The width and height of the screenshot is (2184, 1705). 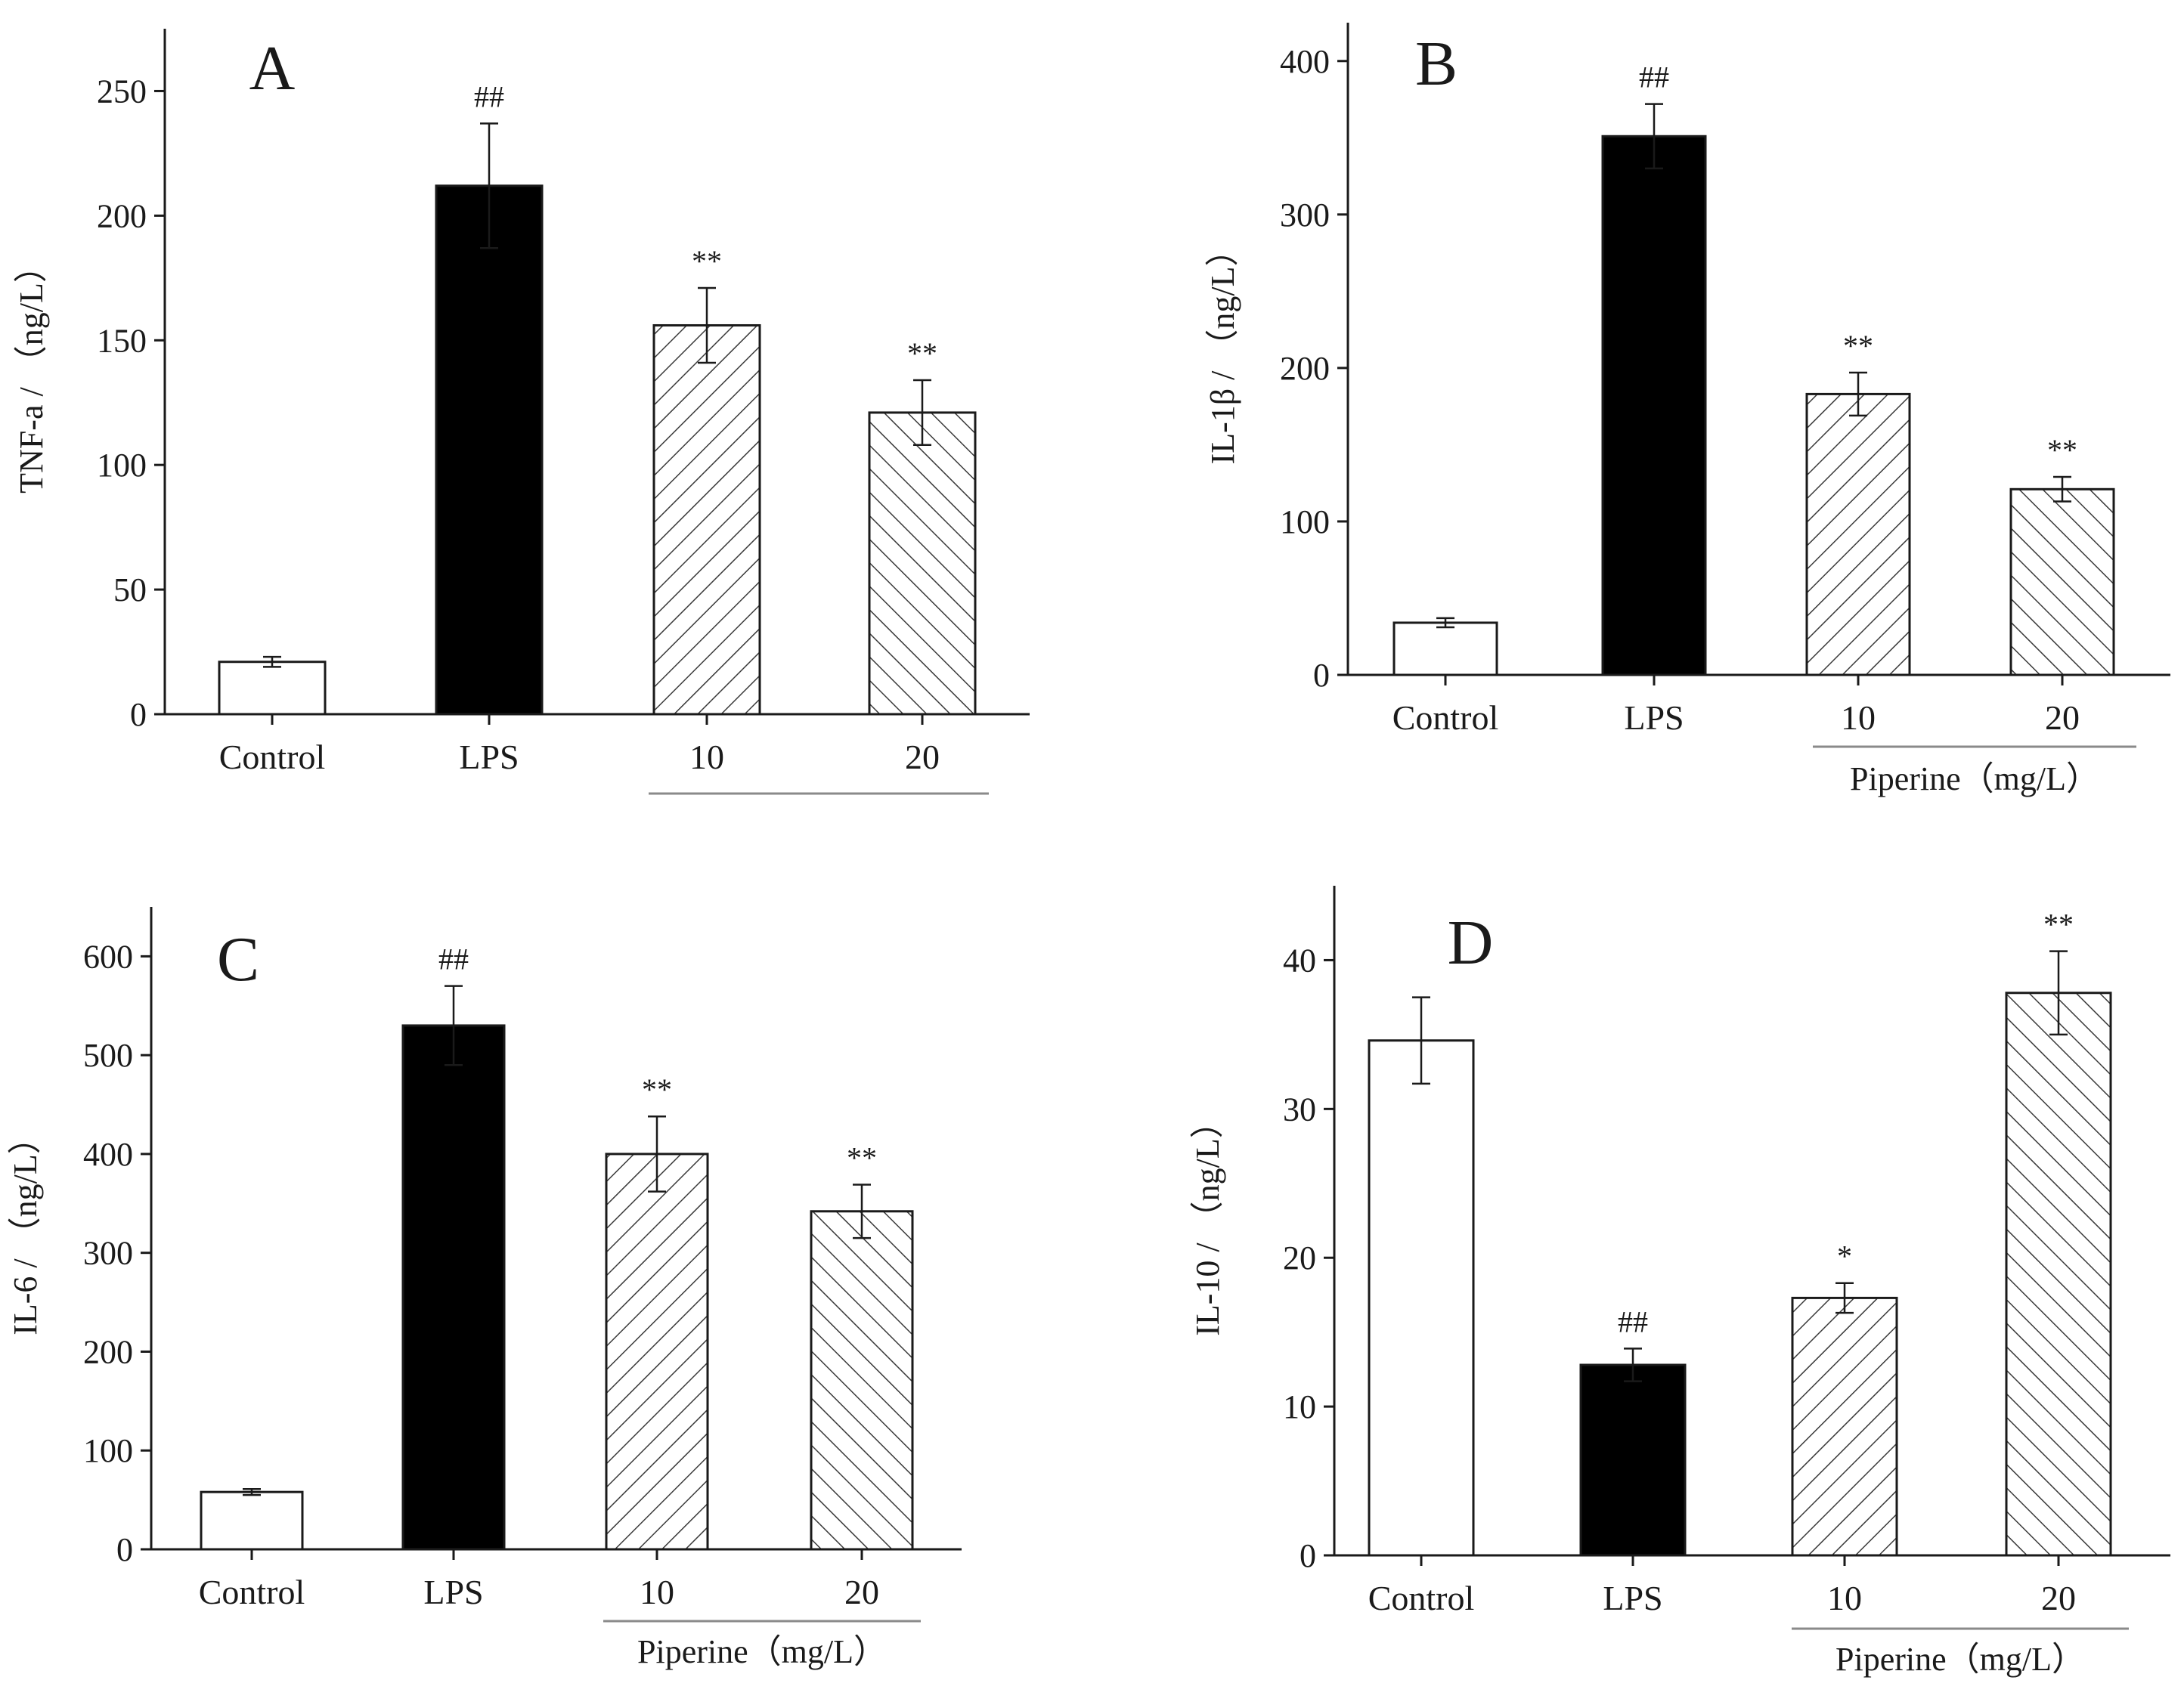 What do you see at coordinates (1436, 64) in the screenshot?
I see `panel-letter: B` at bounding box center [1436, 64].